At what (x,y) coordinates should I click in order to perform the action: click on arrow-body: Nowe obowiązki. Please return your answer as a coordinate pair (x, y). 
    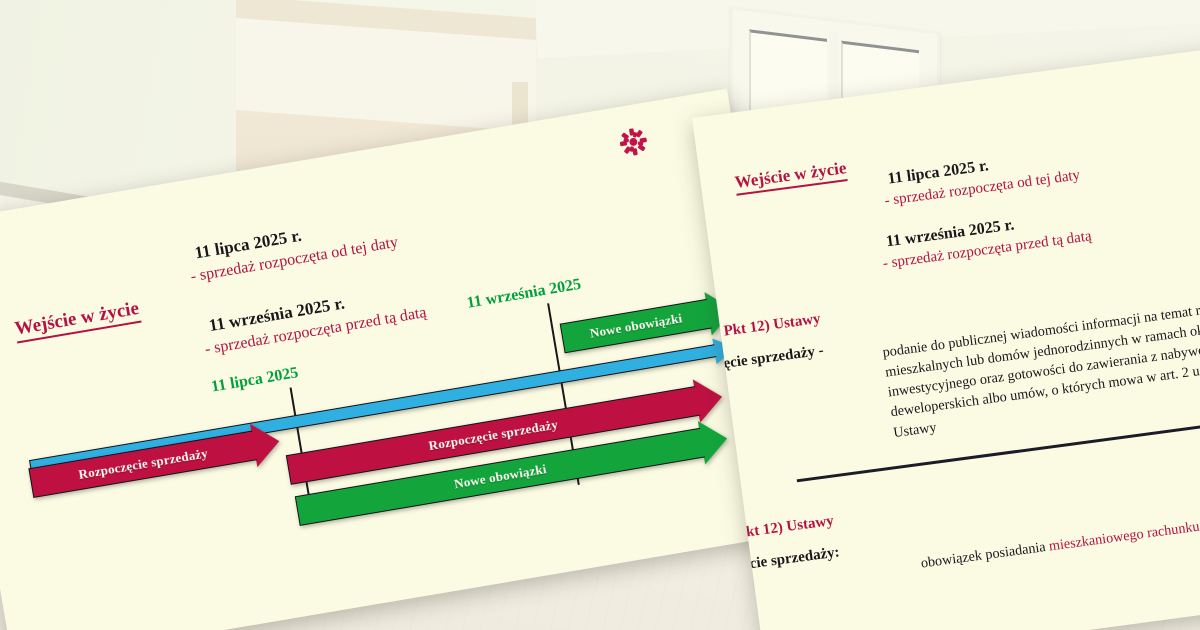
    Looking at the image, I should click on (635, 326).